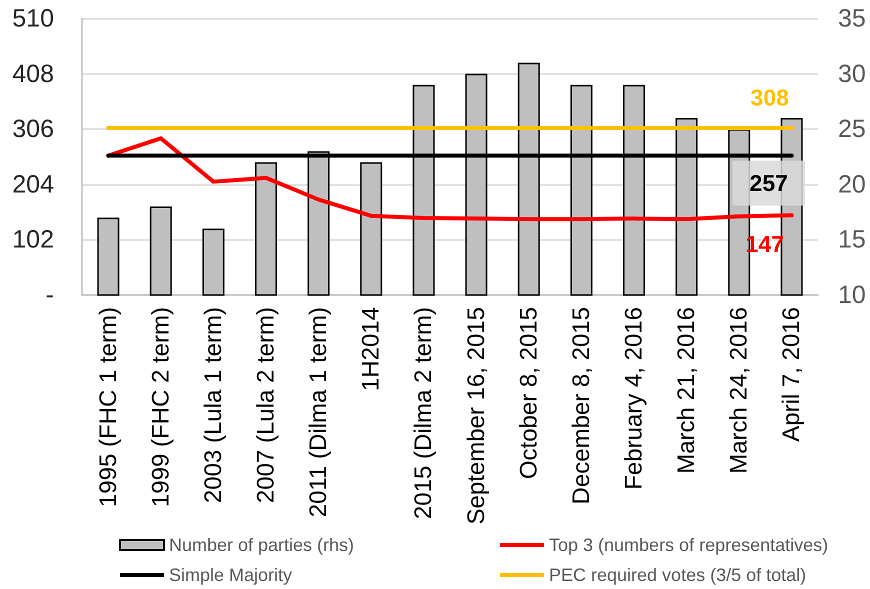 Image resolution: width=870 pixels, height=589 pixels. Describe the element at coordinates (739, 390) in the screenshot. I see `x-tick-label: March 24, 2016` at that location.